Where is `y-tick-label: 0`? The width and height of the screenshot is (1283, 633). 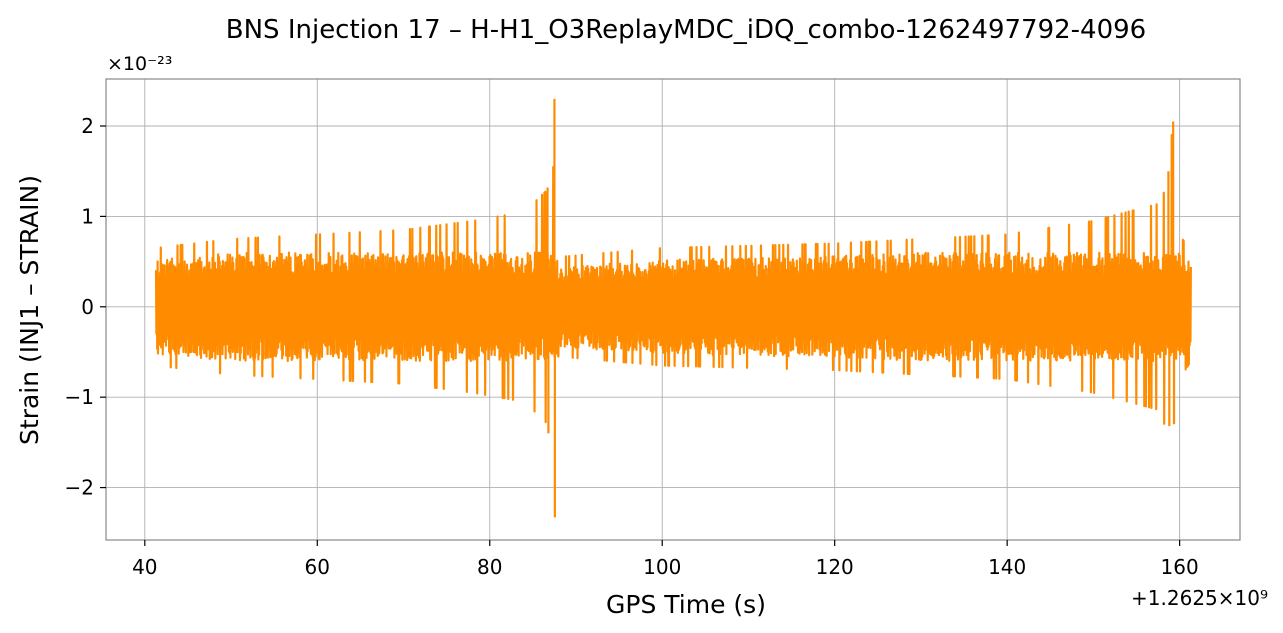
y-tick-label: 0 is located at coordinates (87, 307).